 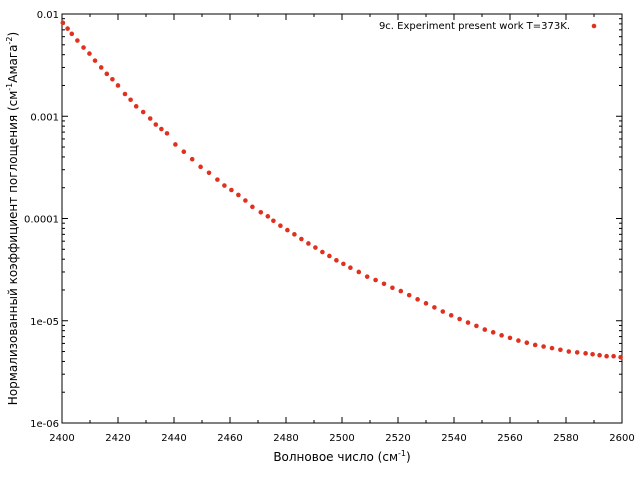 What do you see at coordinates (285, 438) in the screenshot?
I see `x-tick-label: 2480` at bounding box center [285, 438].